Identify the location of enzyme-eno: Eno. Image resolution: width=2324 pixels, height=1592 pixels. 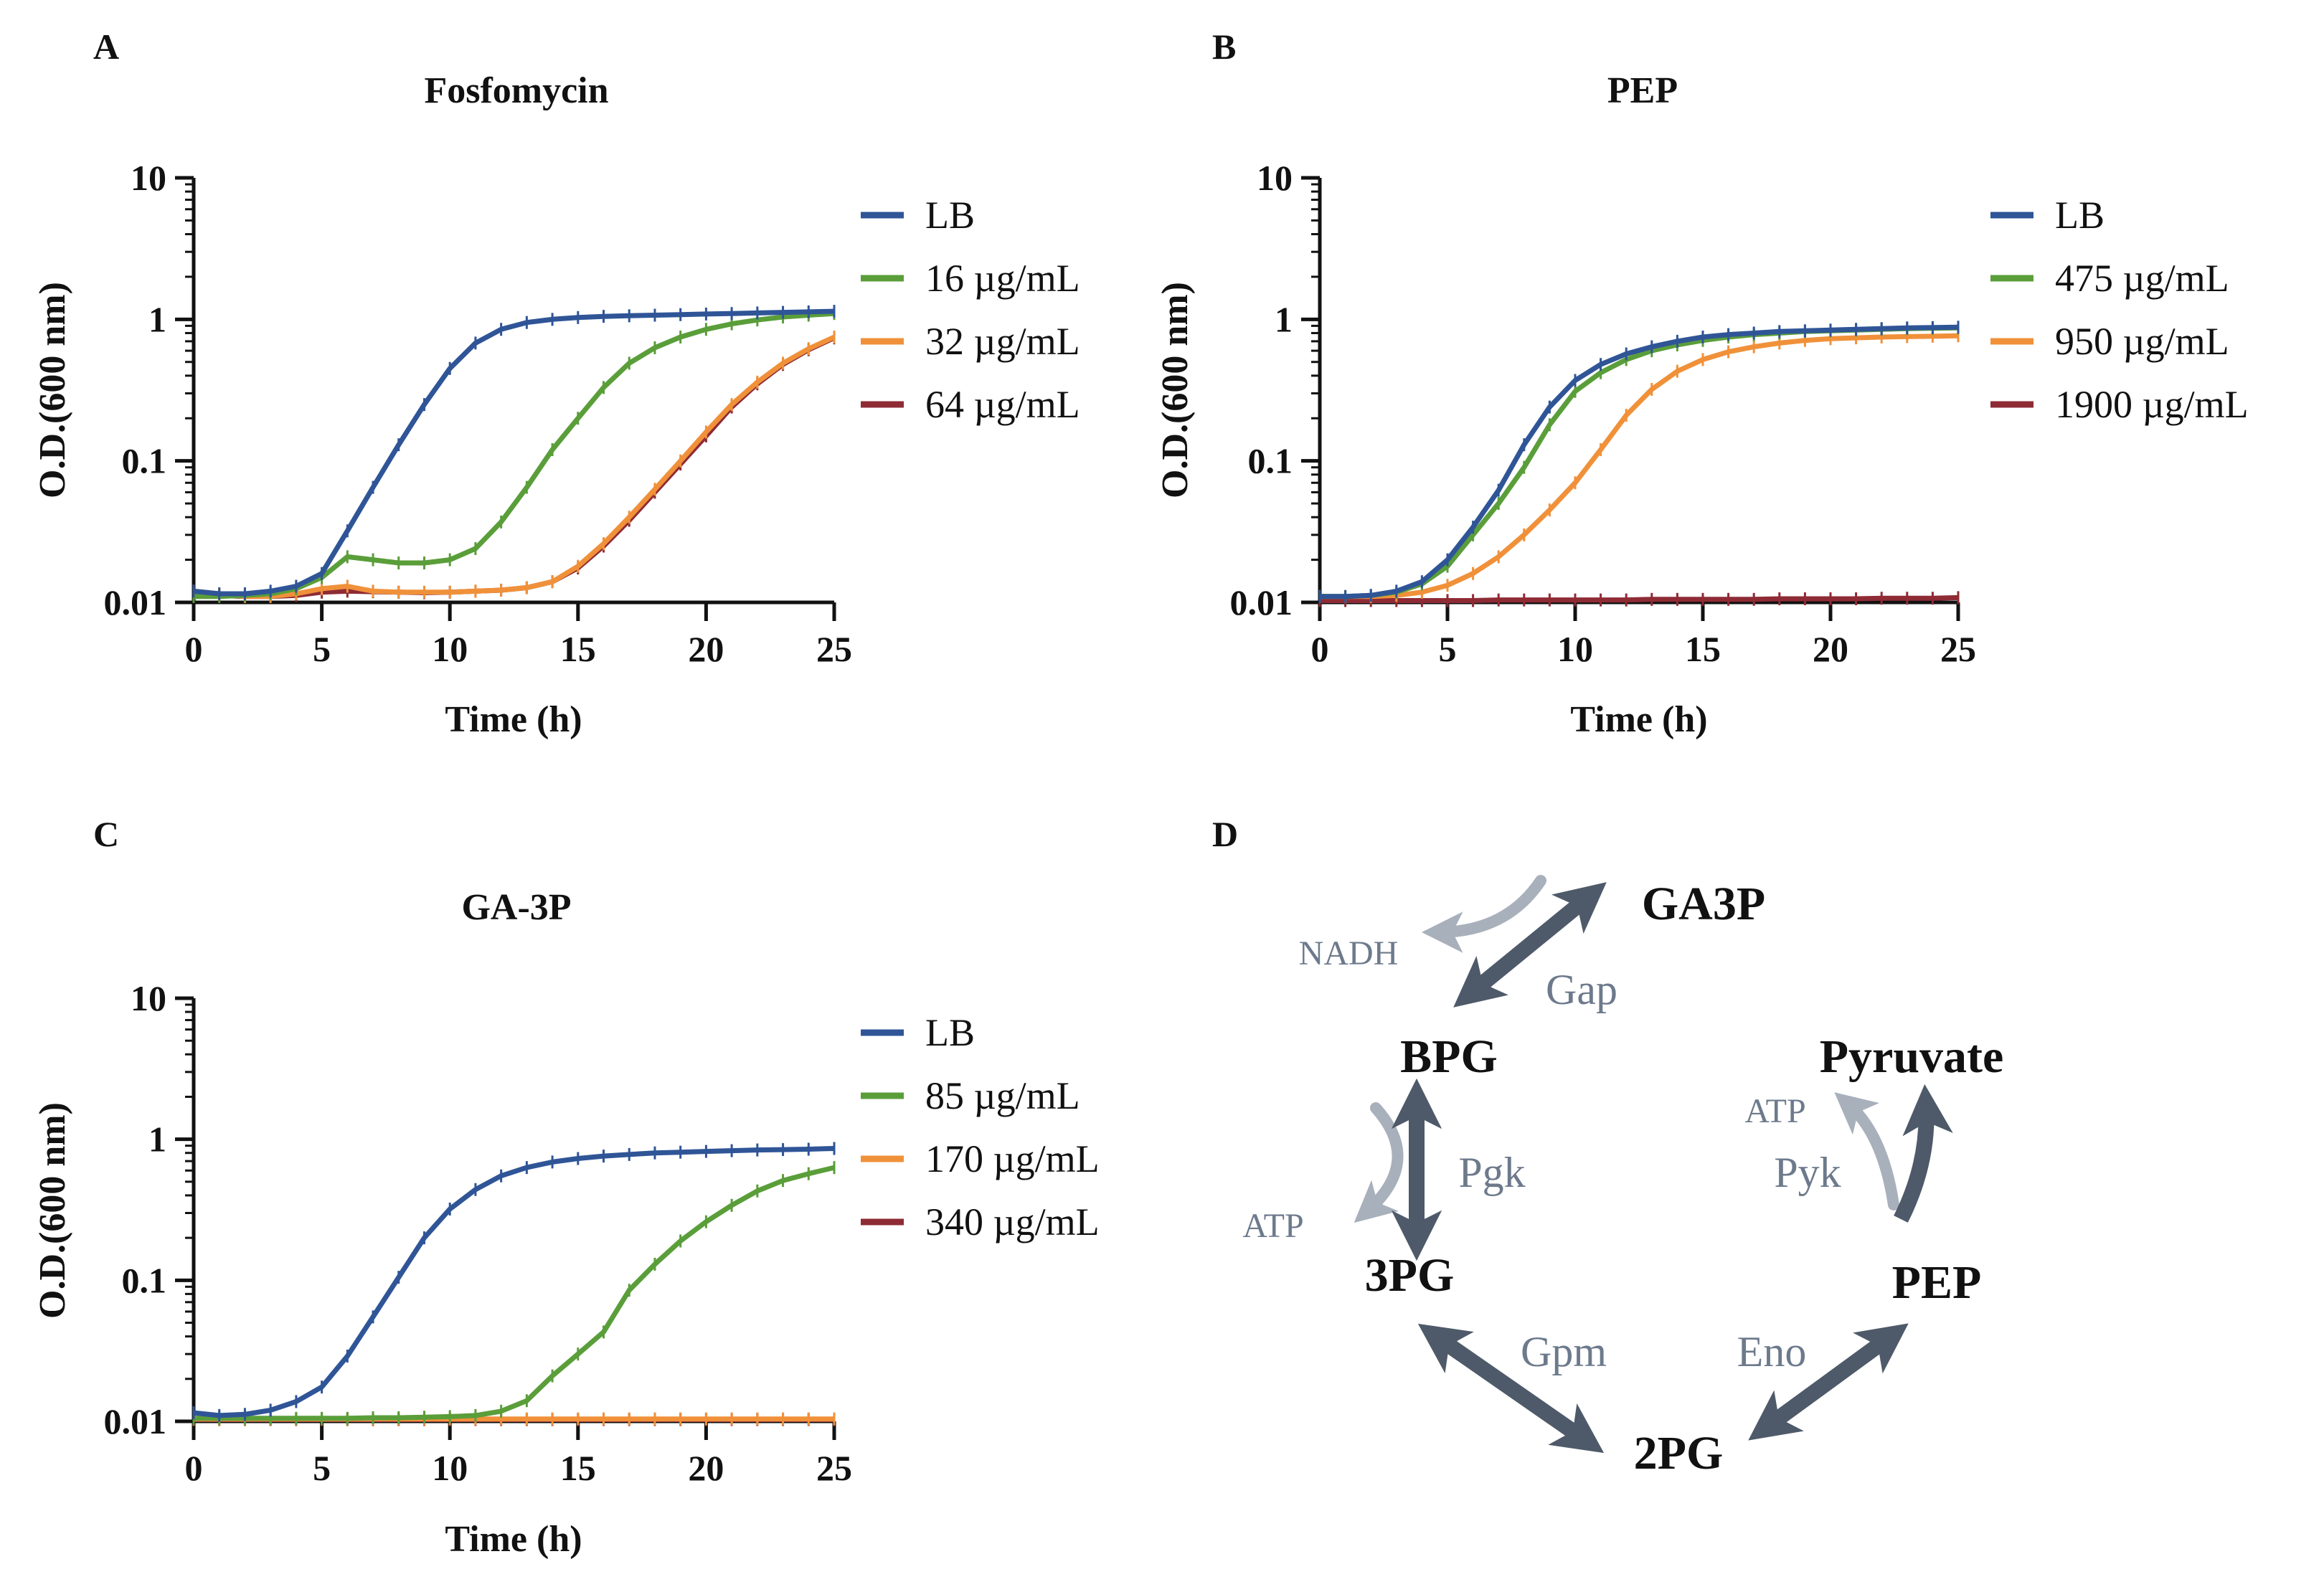
(1772, 1352).